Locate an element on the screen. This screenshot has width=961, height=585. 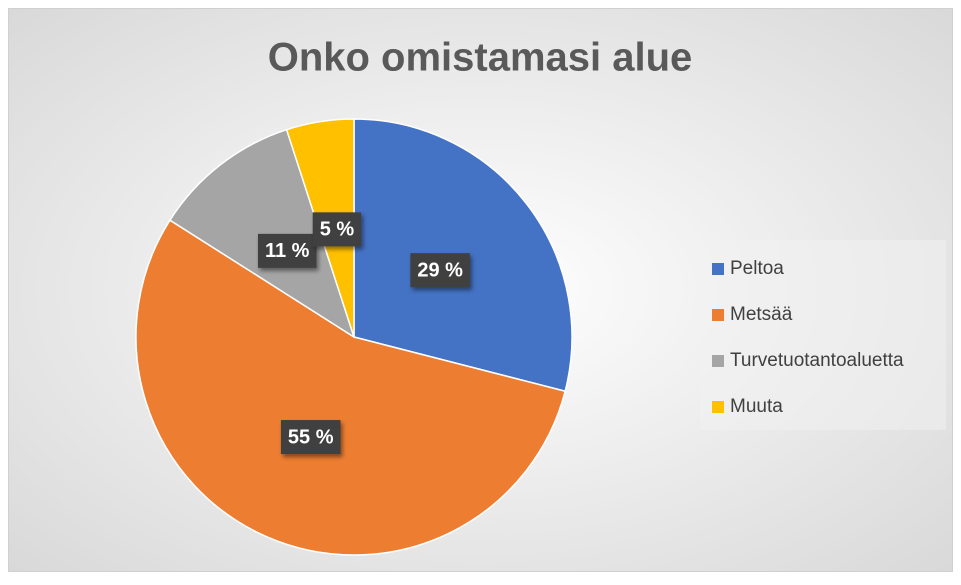
data-label-text: 29 % is located at coordinates (440, 270).